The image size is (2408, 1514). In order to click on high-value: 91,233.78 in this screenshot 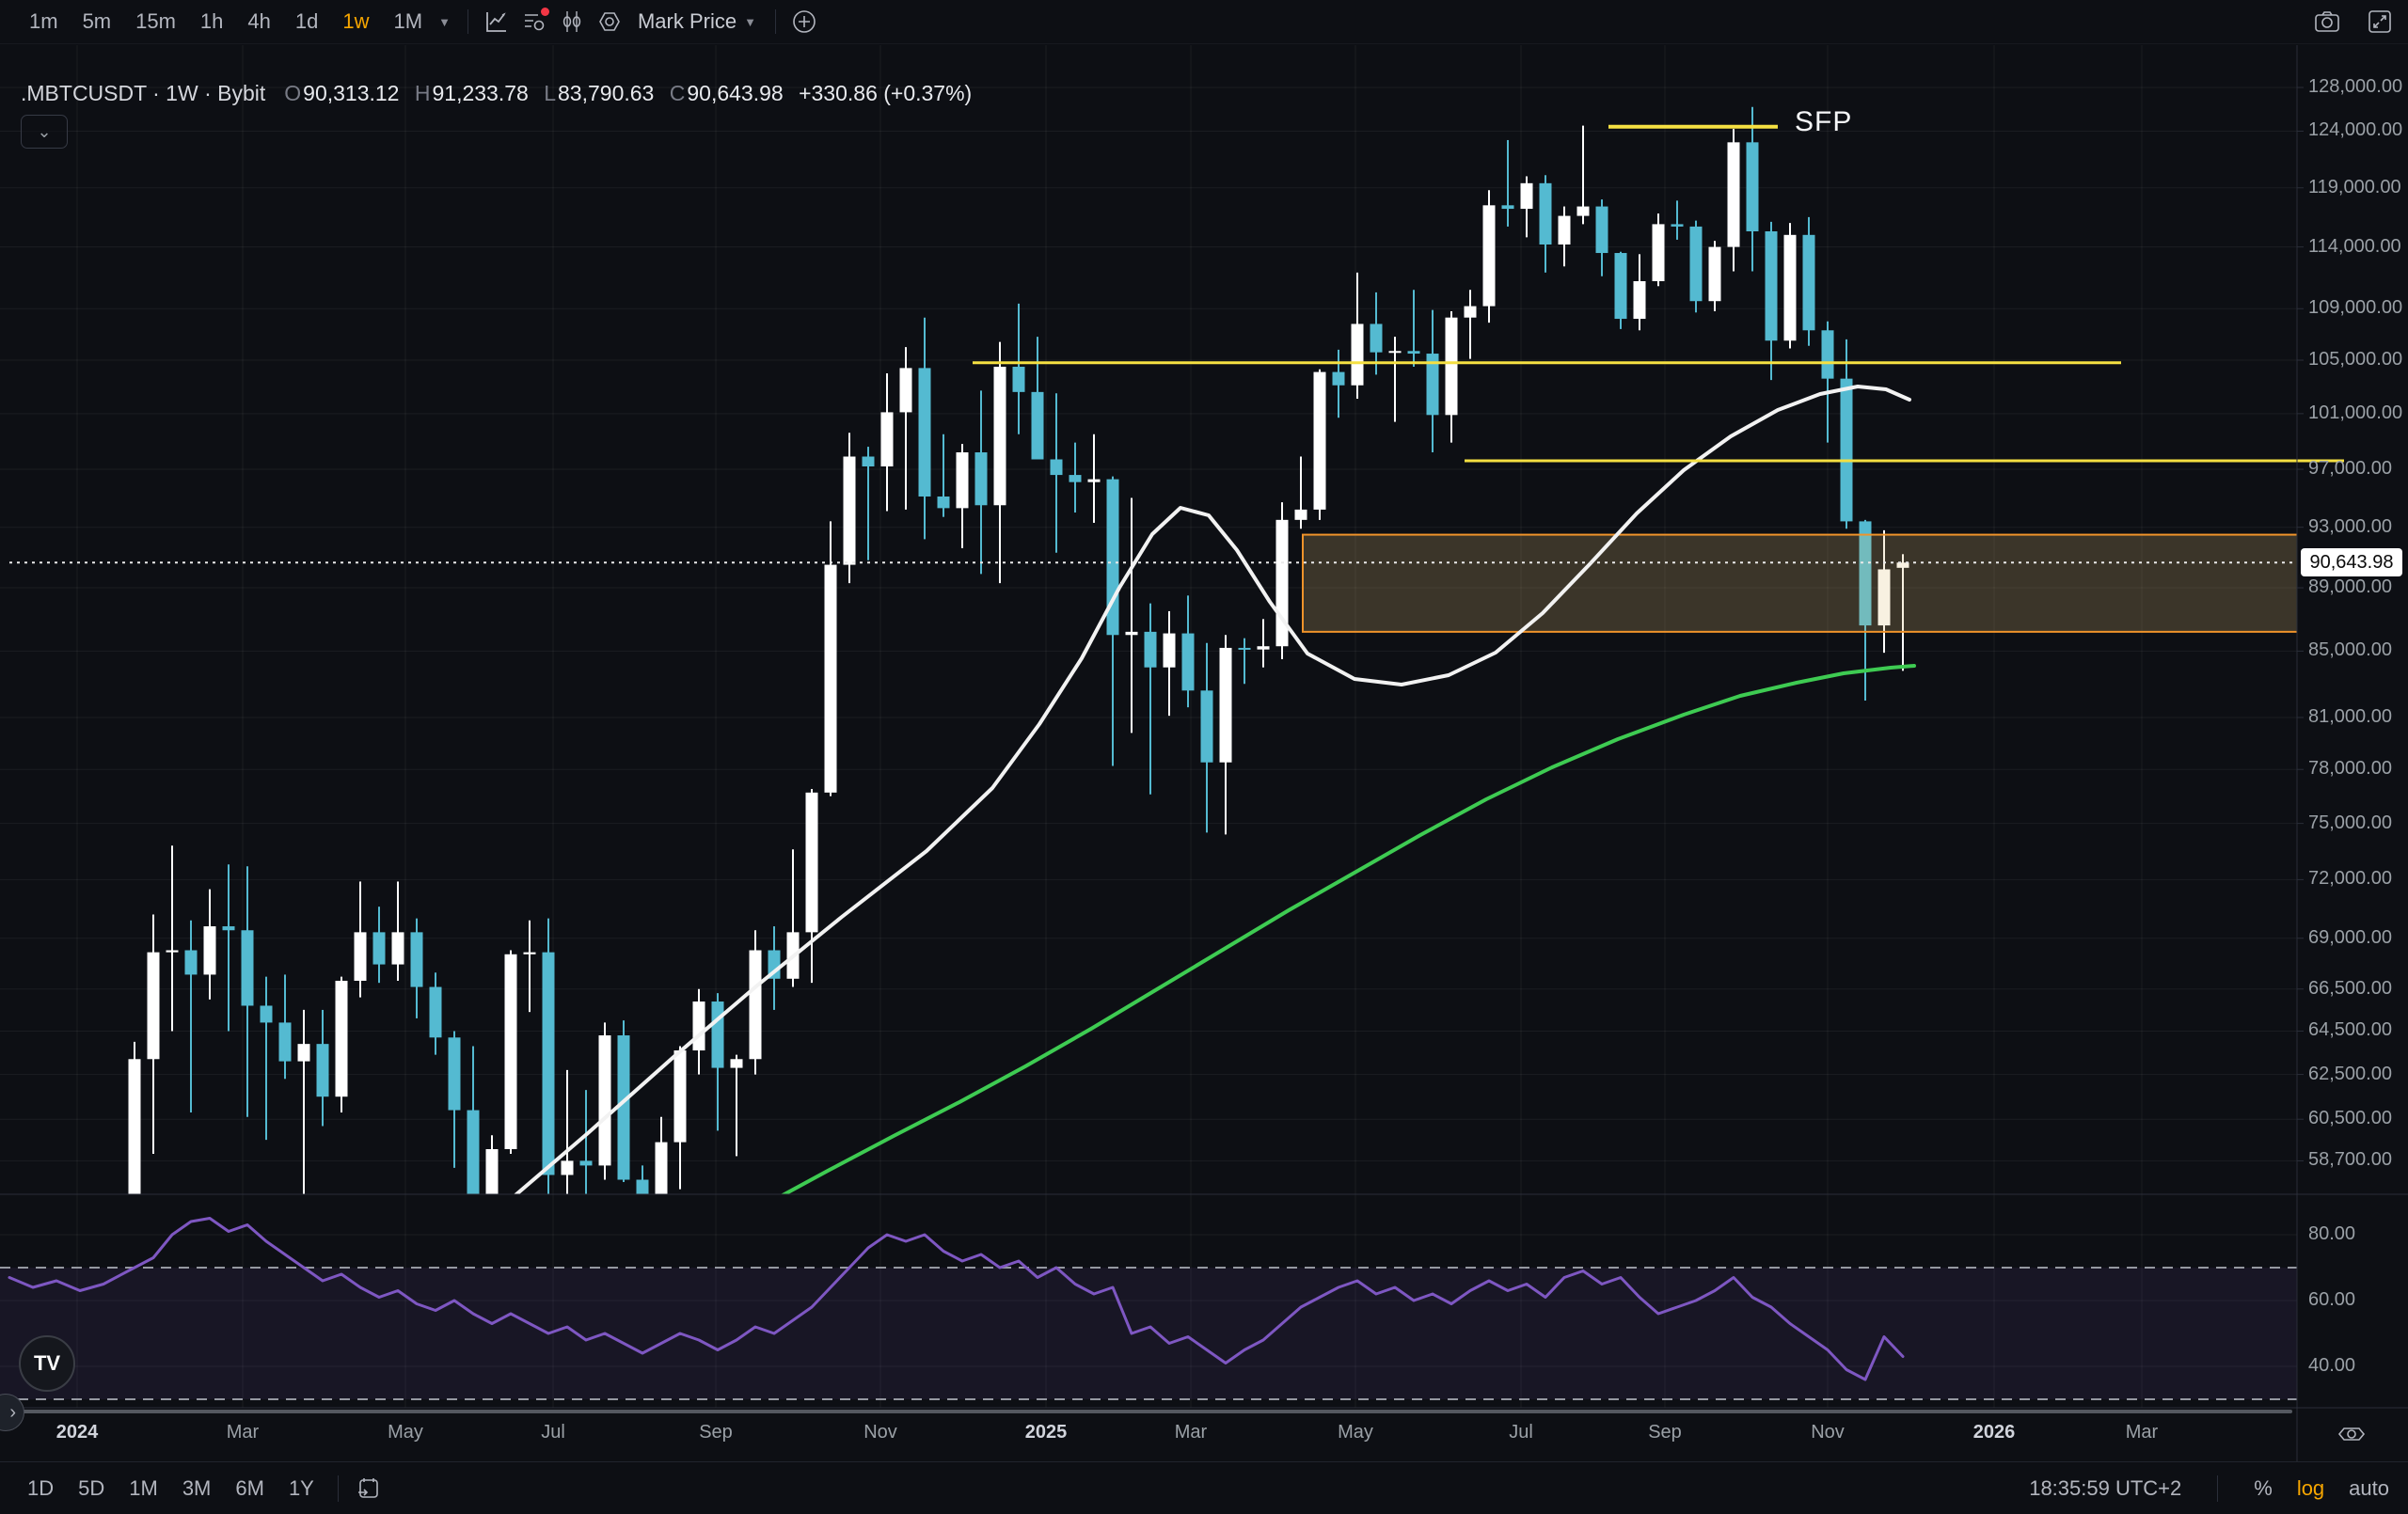, I will do `click(481, 93)`.